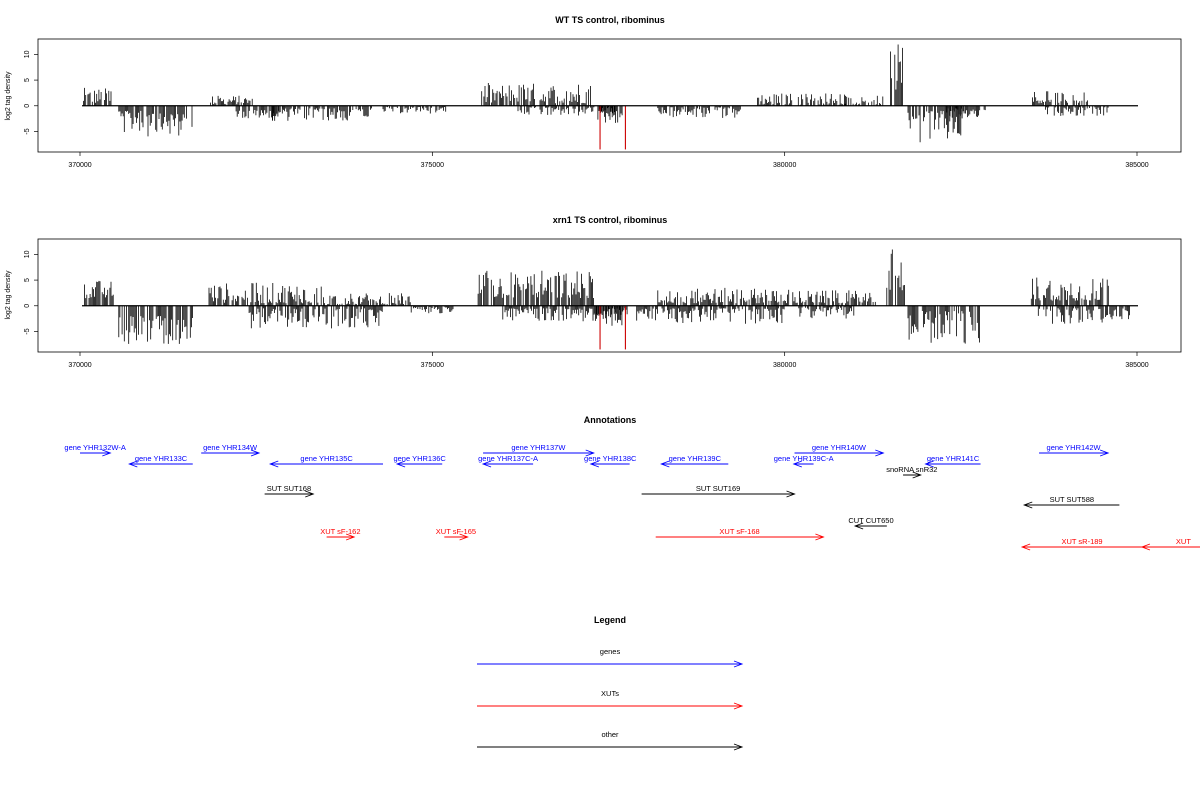  What do you see at coordinates (870, 520) in the screenshot?
I see `annotation-label: CUT CUT650` at bounding box center [870, 520].